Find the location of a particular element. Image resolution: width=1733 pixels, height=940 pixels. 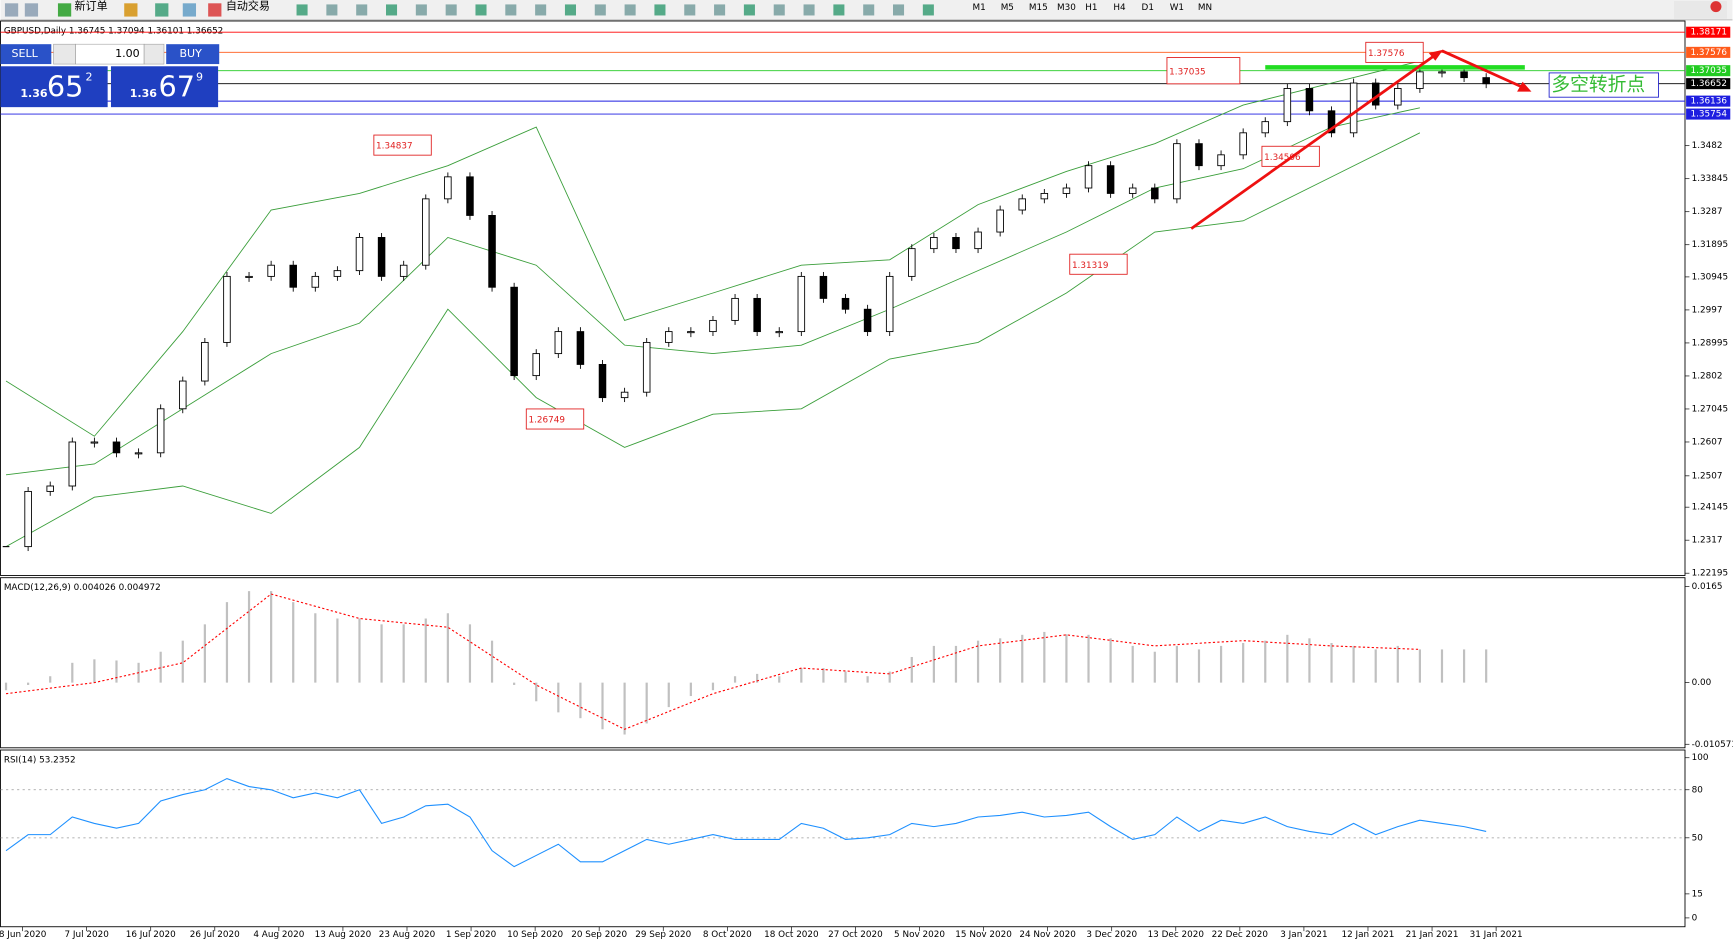

alert-badge is located at coordinates (1716, 7).